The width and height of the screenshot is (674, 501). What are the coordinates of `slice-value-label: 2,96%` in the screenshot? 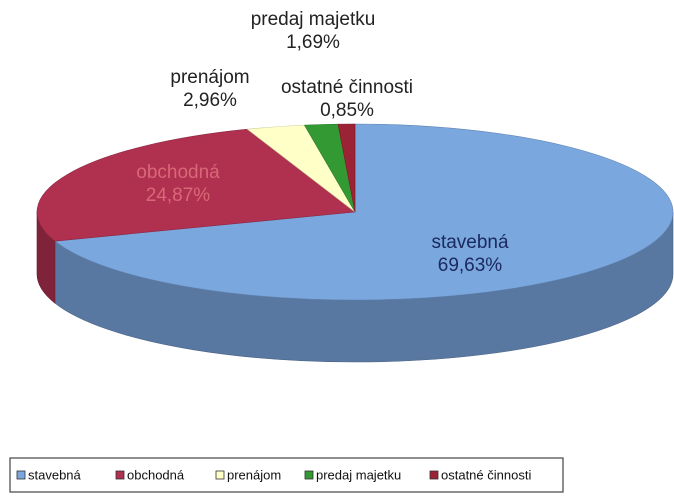 It's located at (210, 100).